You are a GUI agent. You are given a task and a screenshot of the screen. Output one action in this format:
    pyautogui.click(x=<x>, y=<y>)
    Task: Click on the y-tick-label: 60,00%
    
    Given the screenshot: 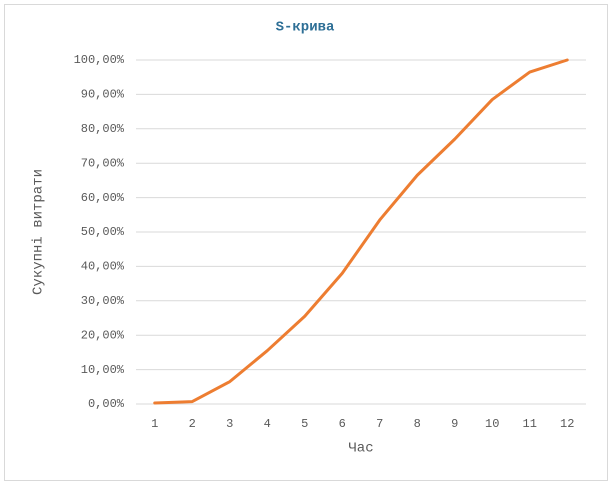 What is the action you would take?
    pyautogui.click(x=103, y=198)
    